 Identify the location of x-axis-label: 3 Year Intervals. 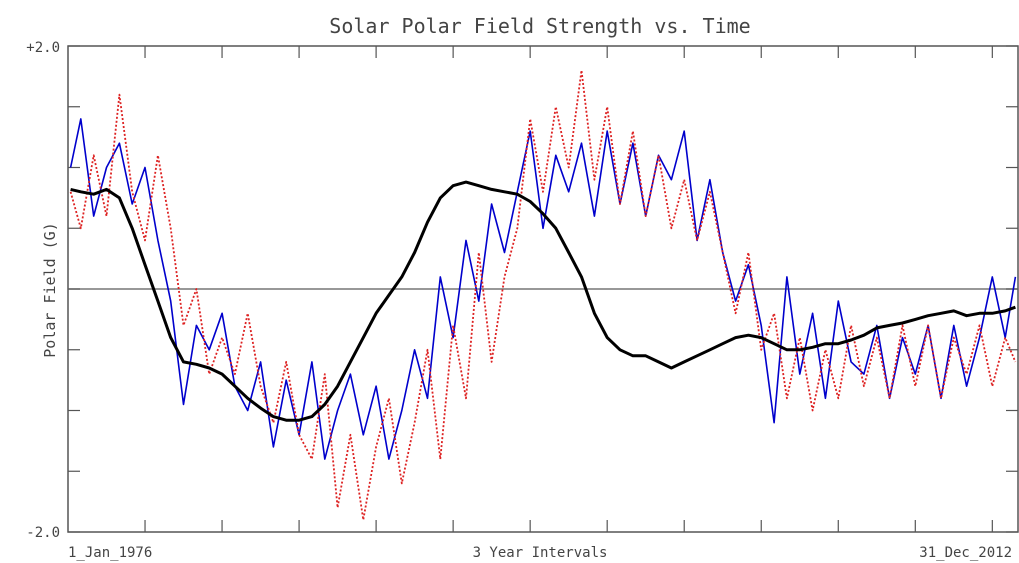
(540, 553).